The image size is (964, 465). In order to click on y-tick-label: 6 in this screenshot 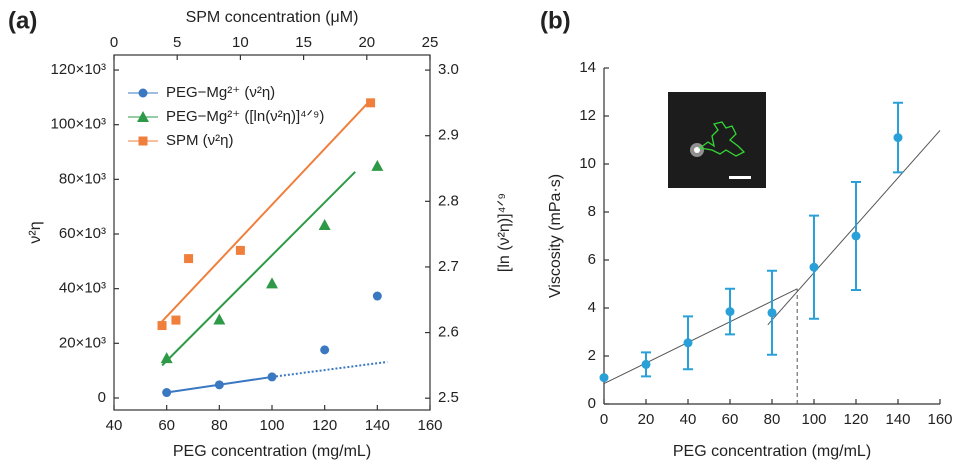, I will do `click(592, 259)`.